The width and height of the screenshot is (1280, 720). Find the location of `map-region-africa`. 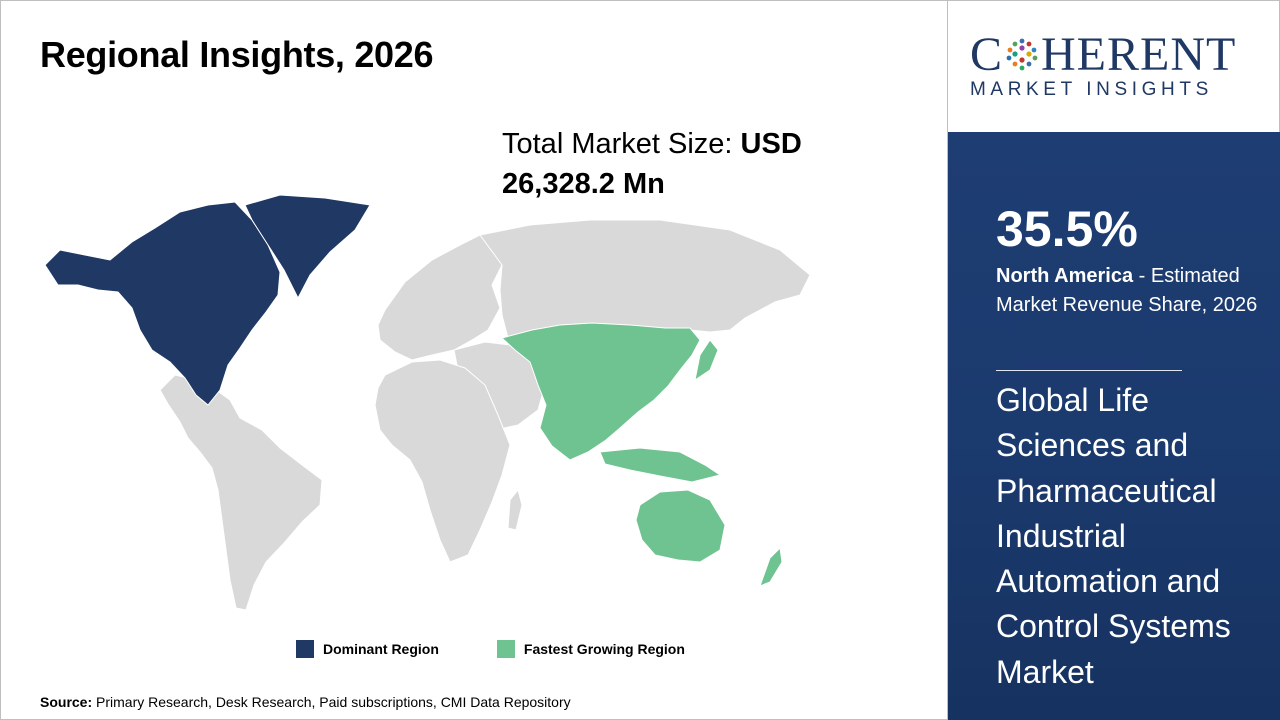

map-region-africa is located at coordinates (442, 461).